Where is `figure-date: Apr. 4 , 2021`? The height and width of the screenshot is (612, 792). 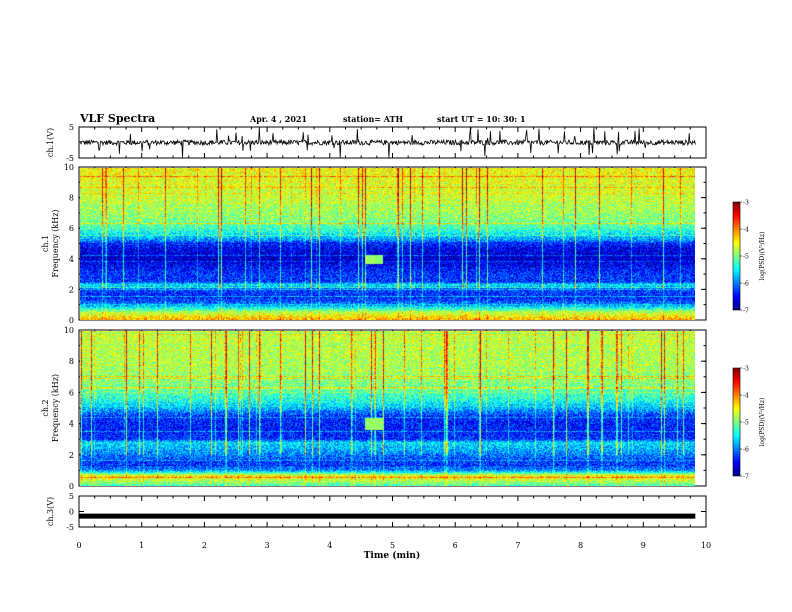
figure-date: Apr. 4 , 2021 is located at coordinates (278, 119).